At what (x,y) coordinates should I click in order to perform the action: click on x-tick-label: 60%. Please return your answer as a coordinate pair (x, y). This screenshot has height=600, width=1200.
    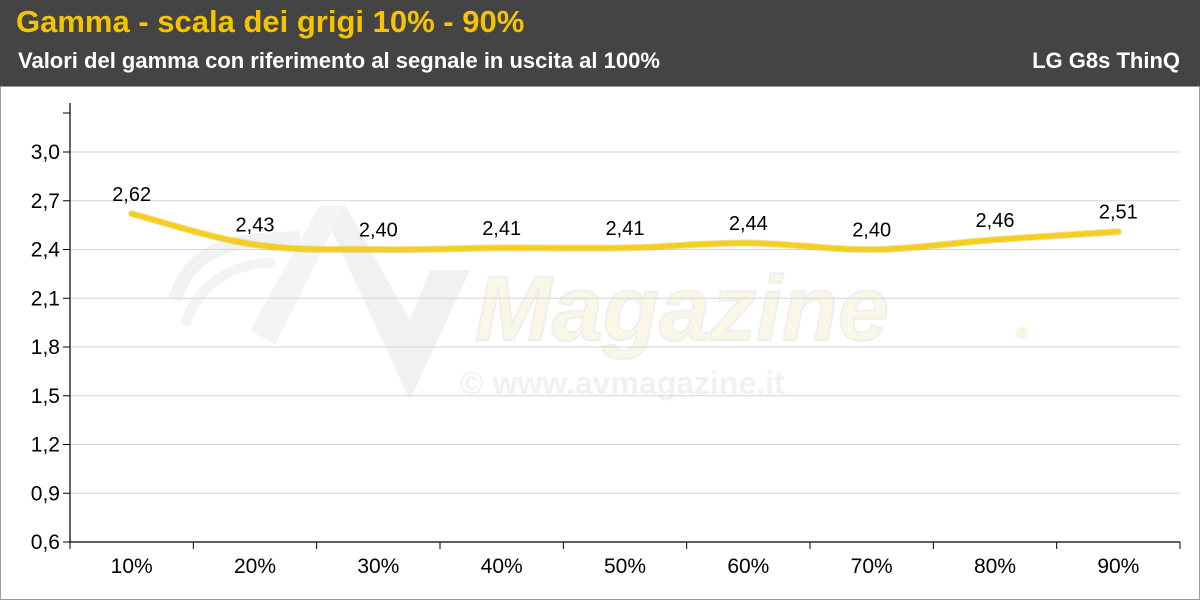
    Looking at the image, I should click on (748, 566).